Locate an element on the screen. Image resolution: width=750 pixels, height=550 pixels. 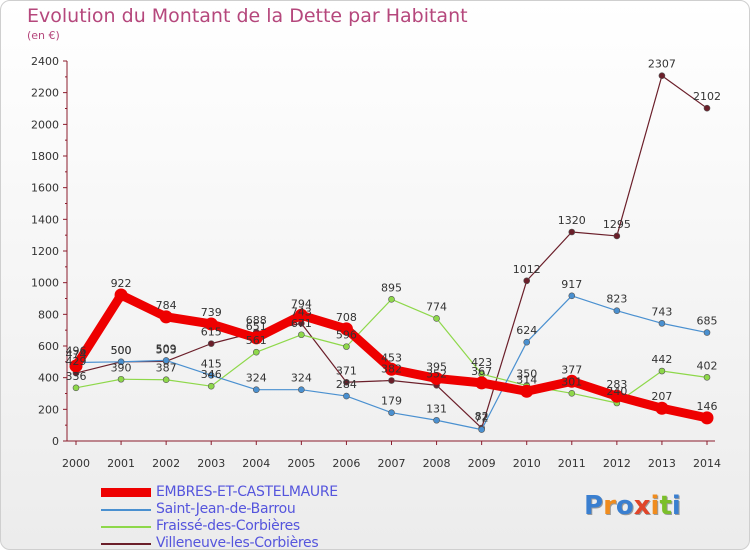
data-label: 743 is located at coordinates (301, 311).